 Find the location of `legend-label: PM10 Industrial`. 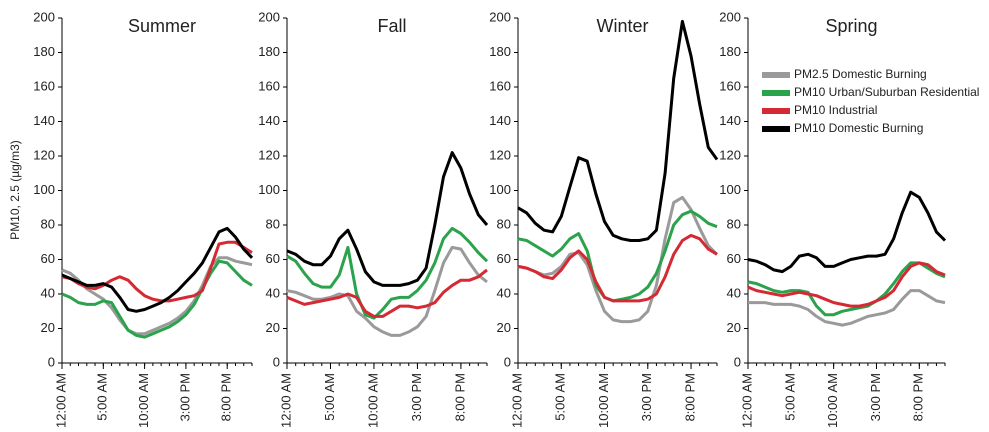

legend-label: PM10 Industrial is located at coordinates (835, 110).